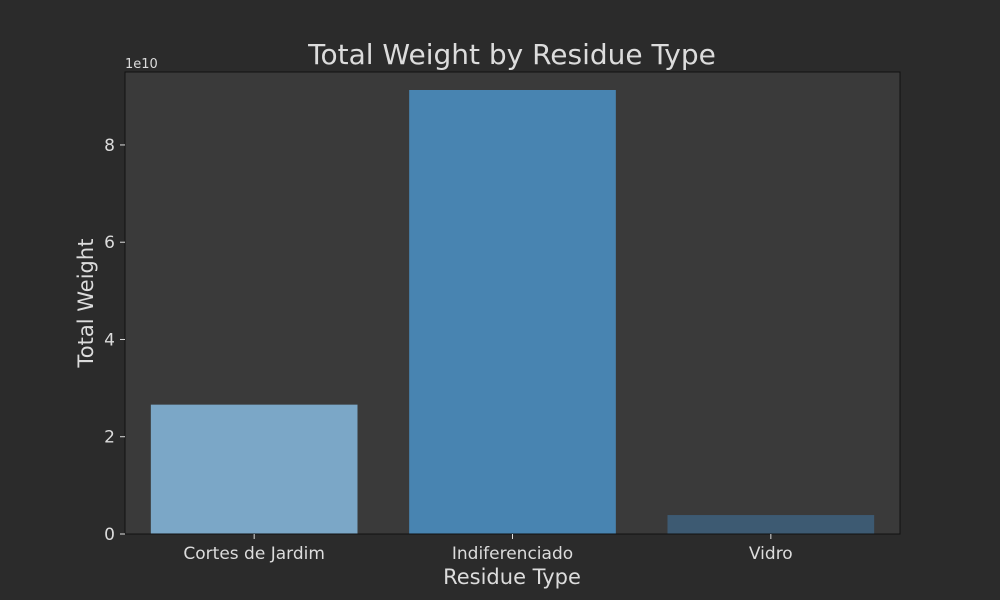 The height and width of the screenshot is (600, 1000). I want to click on y-tick-label: 2, so click(109, 438).